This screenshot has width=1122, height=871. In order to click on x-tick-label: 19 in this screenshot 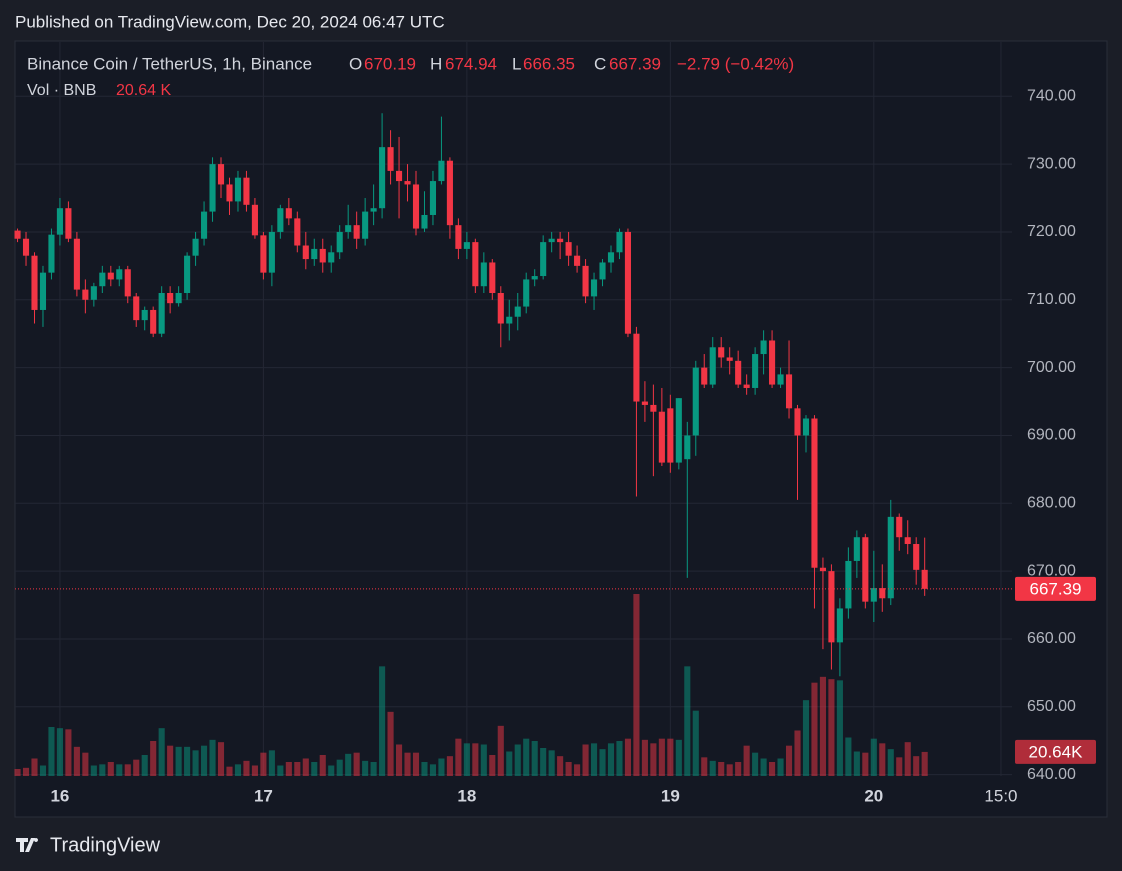, I will do `click(670, 795)`.